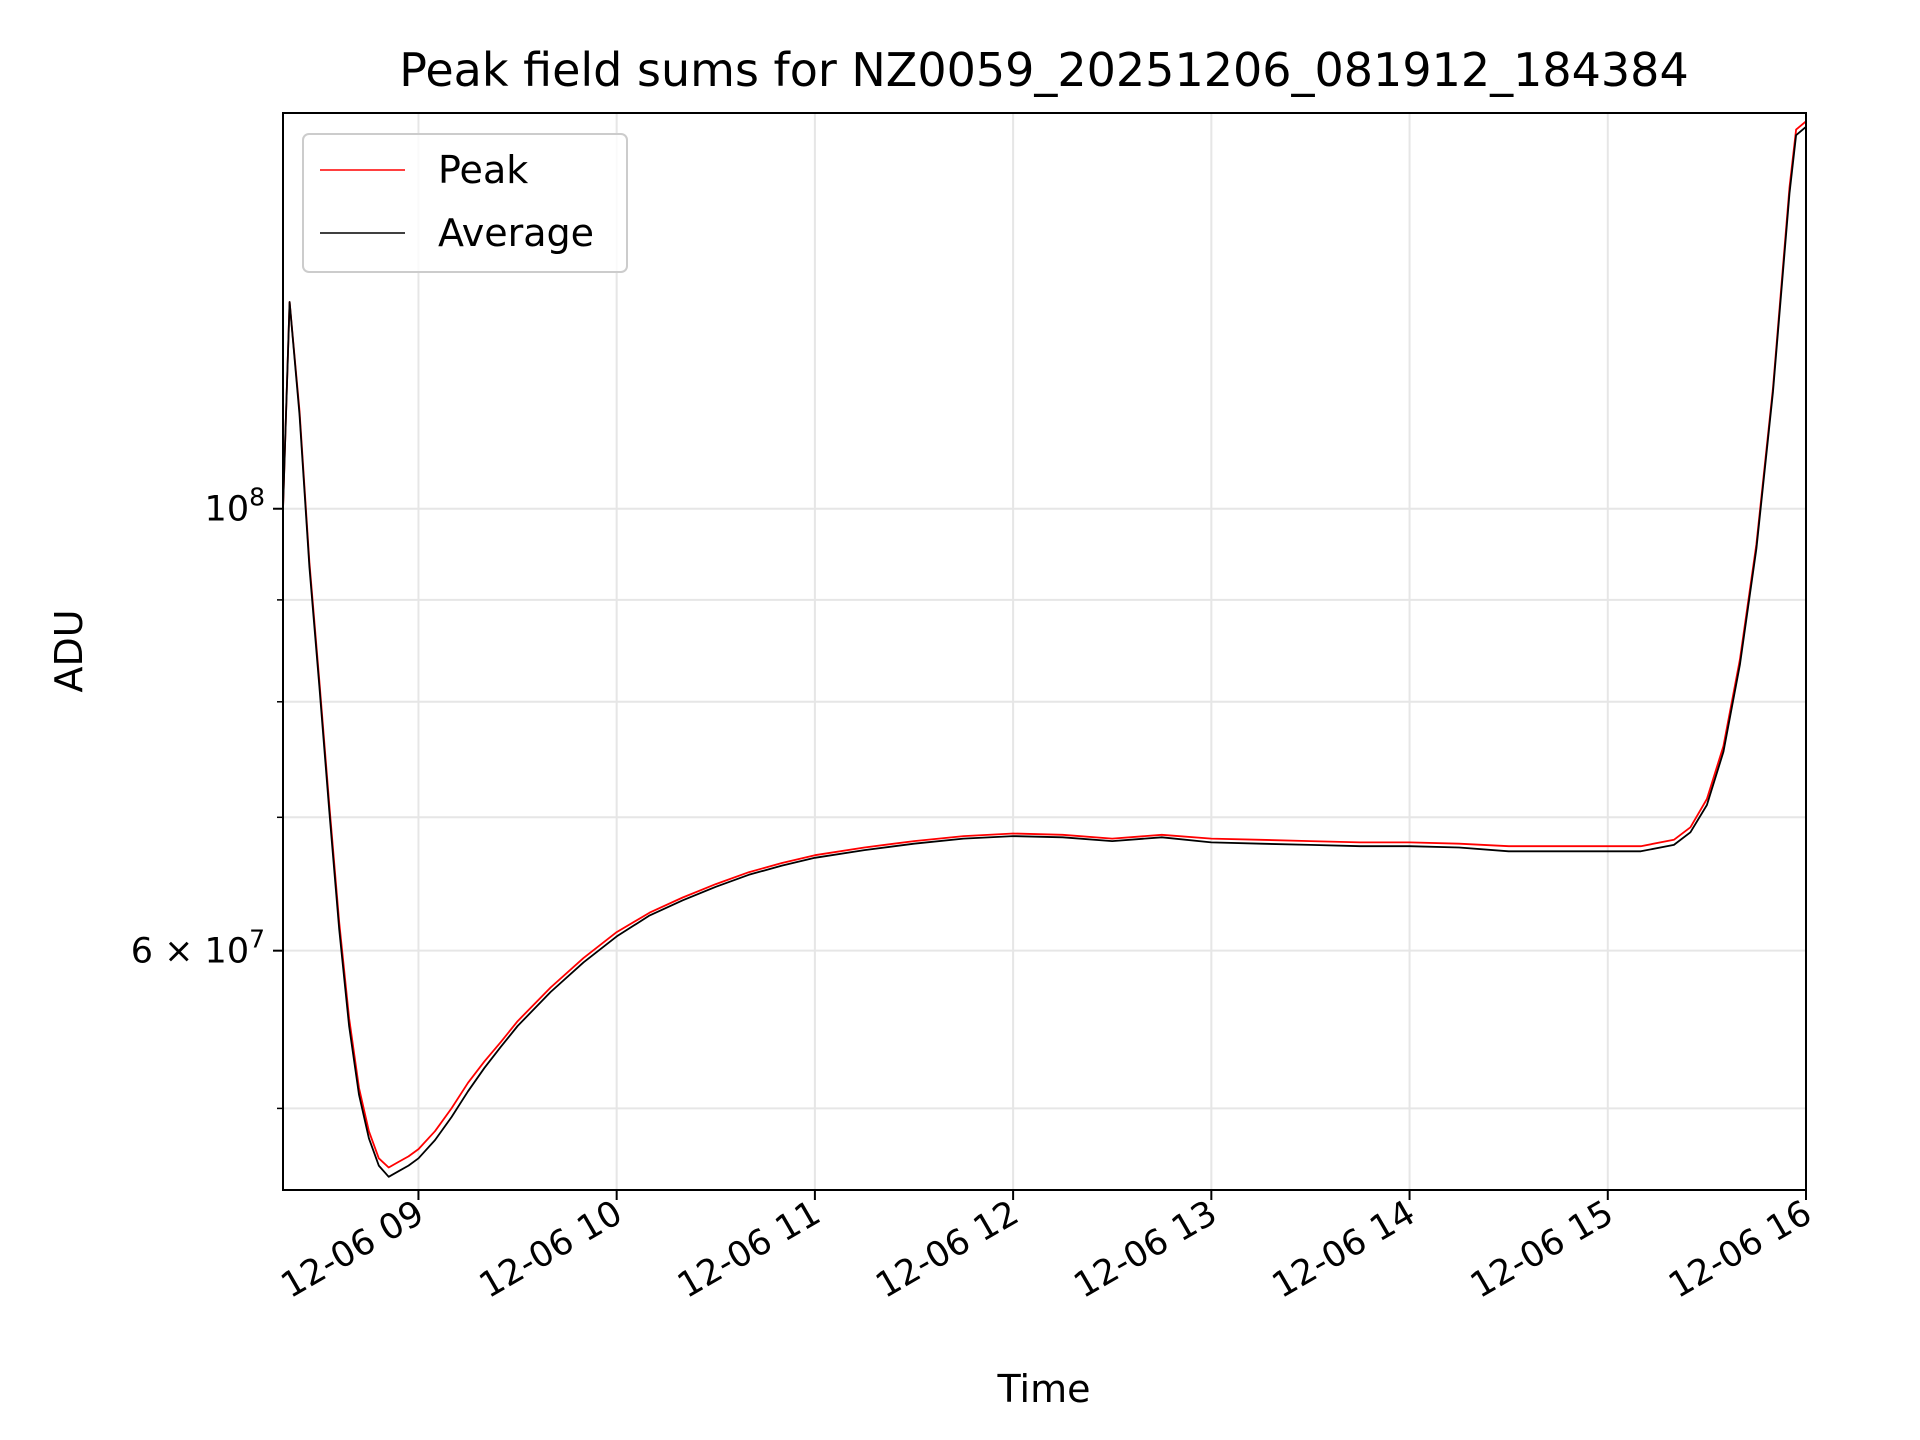 The image size is (1920, 1440). Describe the element at coordinates (1044, 1389) in the screenshot. I see `x-axis-label: Time` at that location.